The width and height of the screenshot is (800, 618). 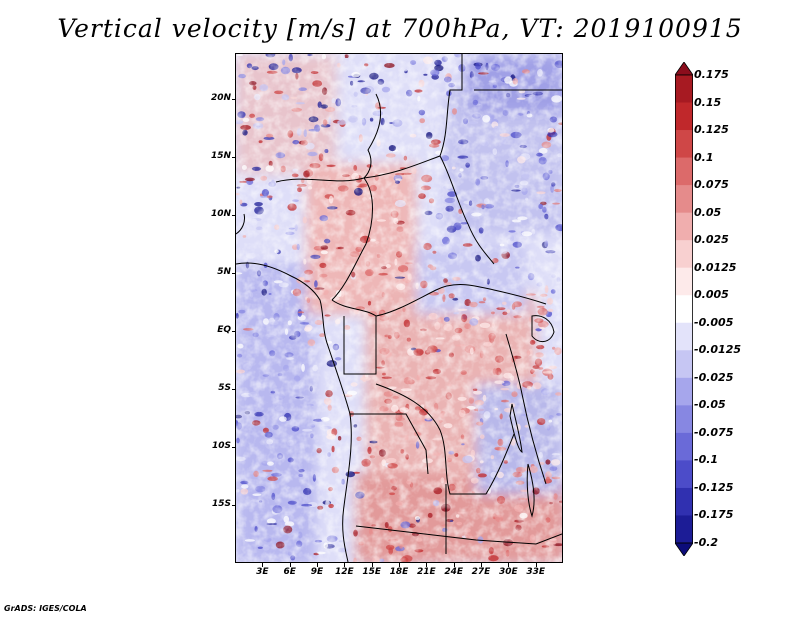 I want to click on colorbar-label: 0.025, so click(x=711, y=240).